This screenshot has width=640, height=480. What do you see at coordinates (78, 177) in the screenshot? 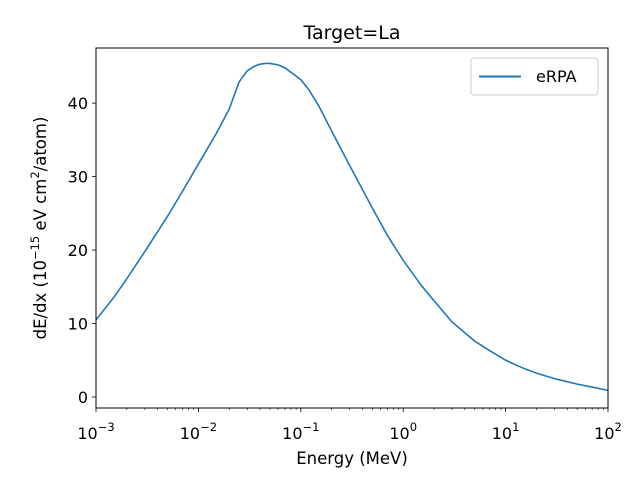
I see `y-tick-label: 30` at bounding box center [78, 177].